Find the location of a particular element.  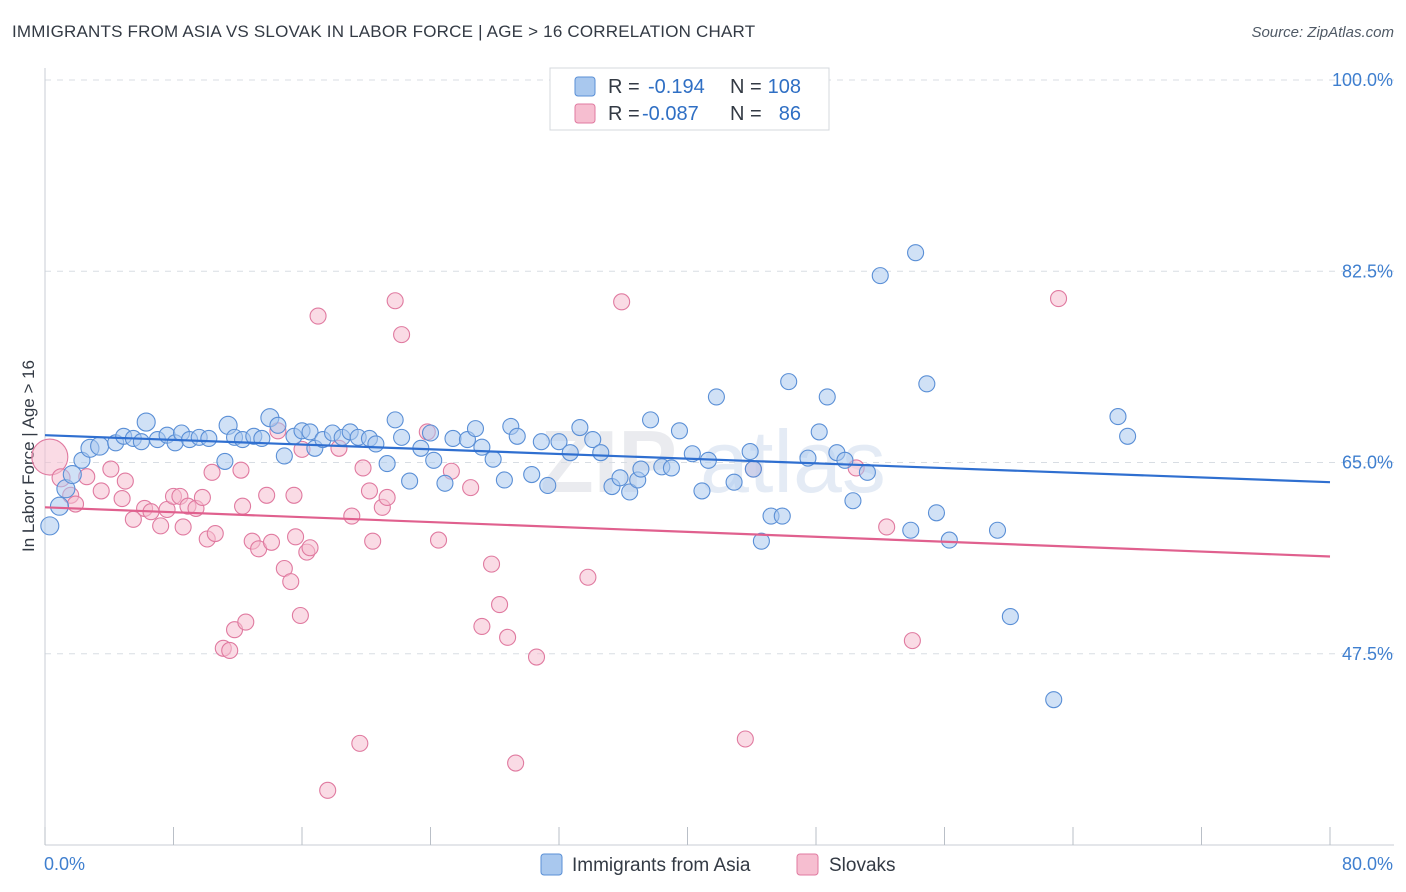

y-tick-label: 100.0% is located at coordinates (1362, 80).